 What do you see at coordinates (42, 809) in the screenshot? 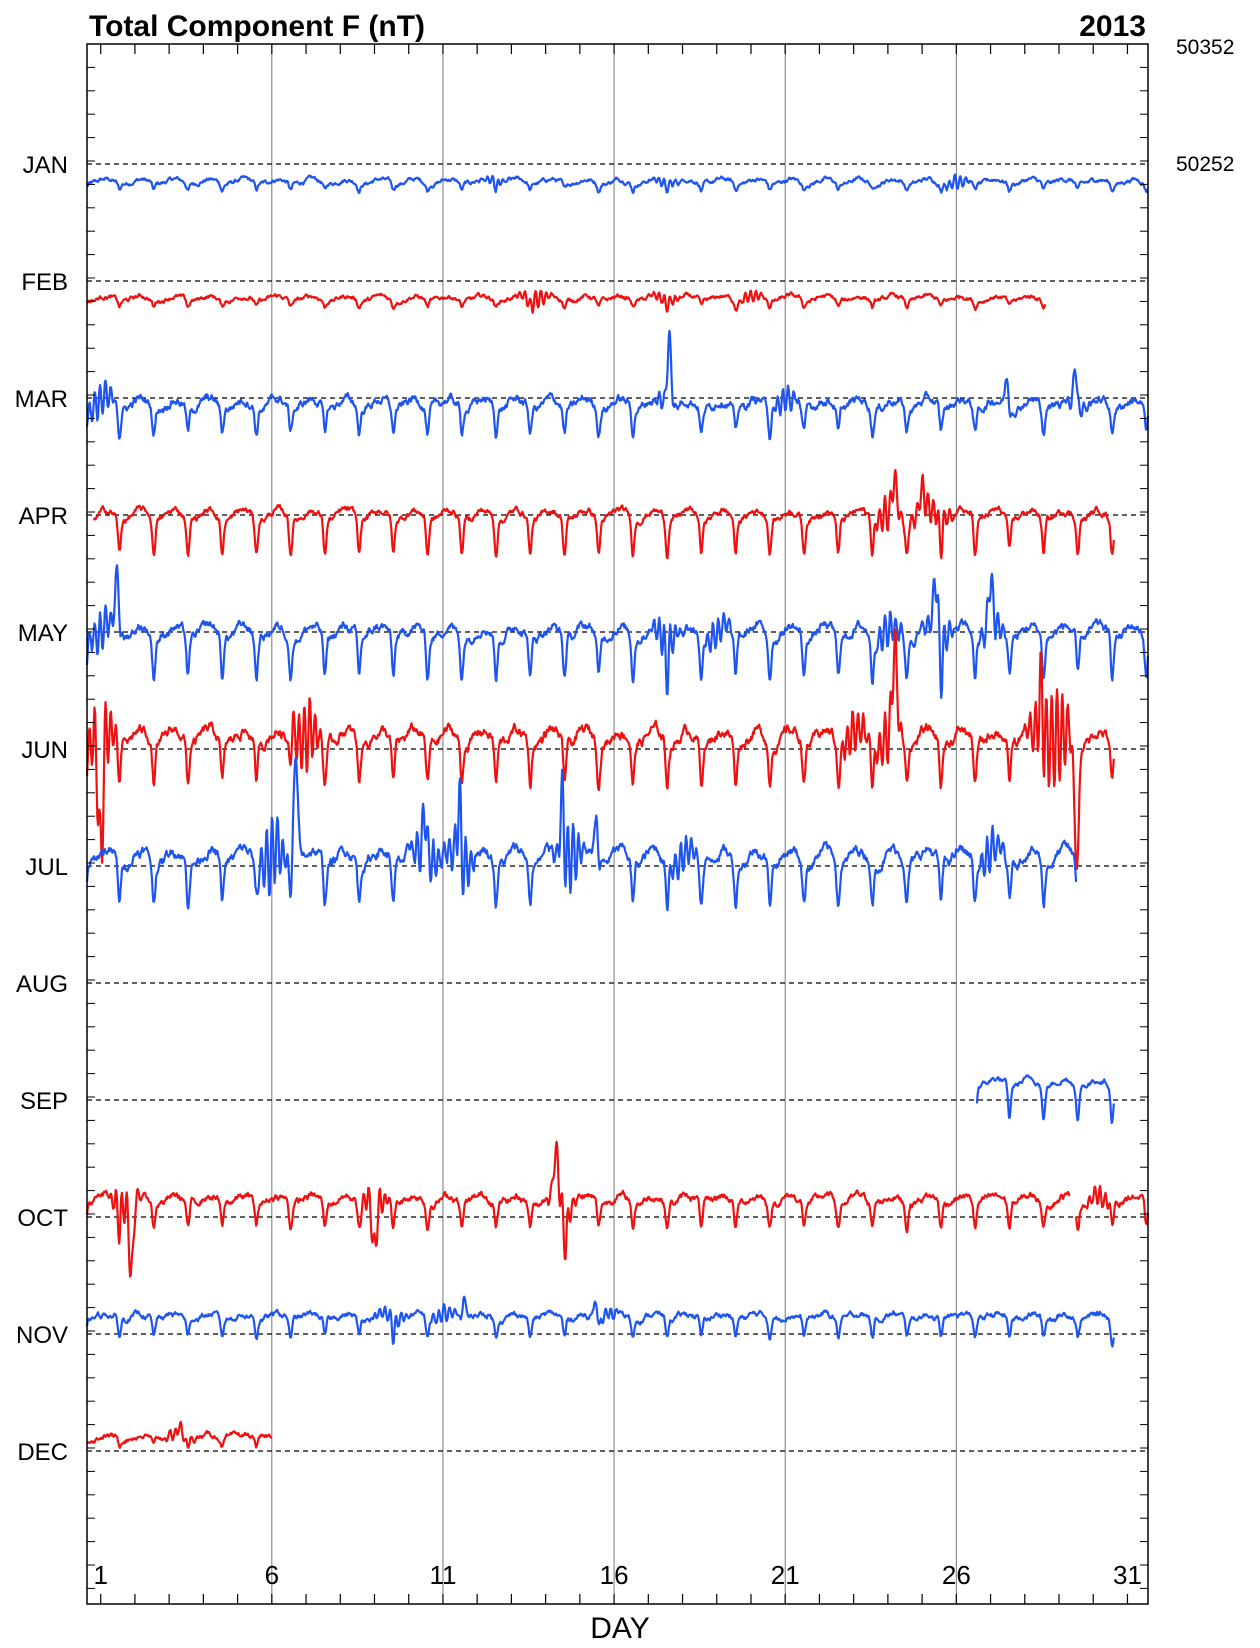
I see `month-labels: JAN FEB MAR APR MAY JUN JUL AUG SEP OCT NOV DEC` at bounding box center [42, 809].